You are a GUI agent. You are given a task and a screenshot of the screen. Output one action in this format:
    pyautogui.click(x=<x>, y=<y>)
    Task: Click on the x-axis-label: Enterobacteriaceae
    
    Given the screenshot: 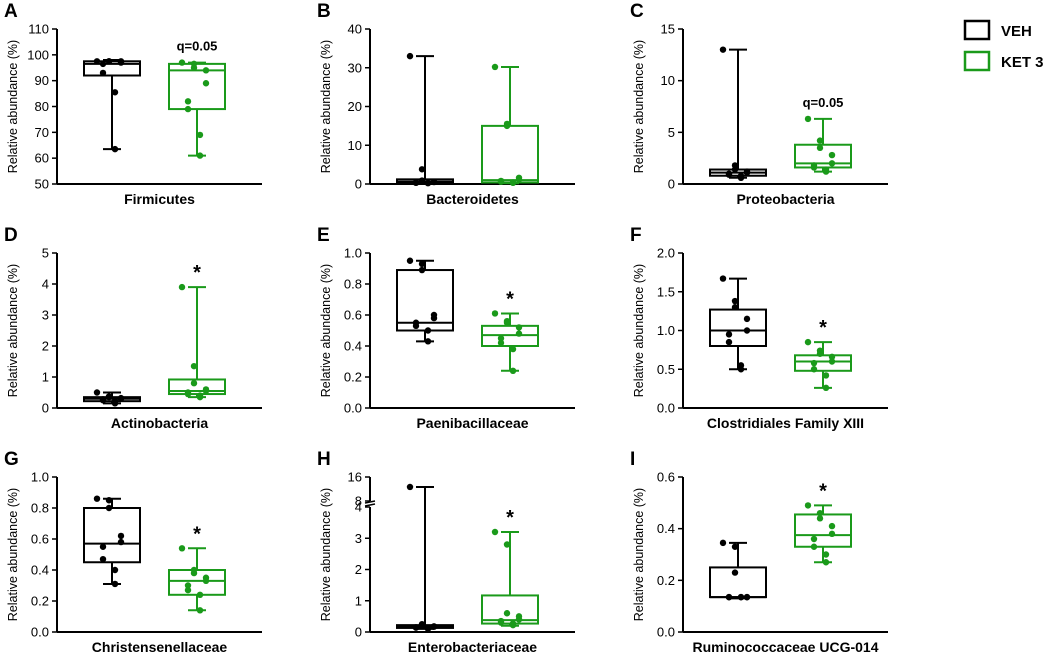 What is the action you would take?
    pyautogui.click(x=472, y=646)
    